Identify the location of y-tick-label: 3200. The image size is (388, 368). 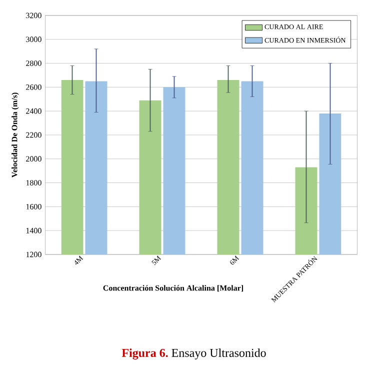
(34, 15).